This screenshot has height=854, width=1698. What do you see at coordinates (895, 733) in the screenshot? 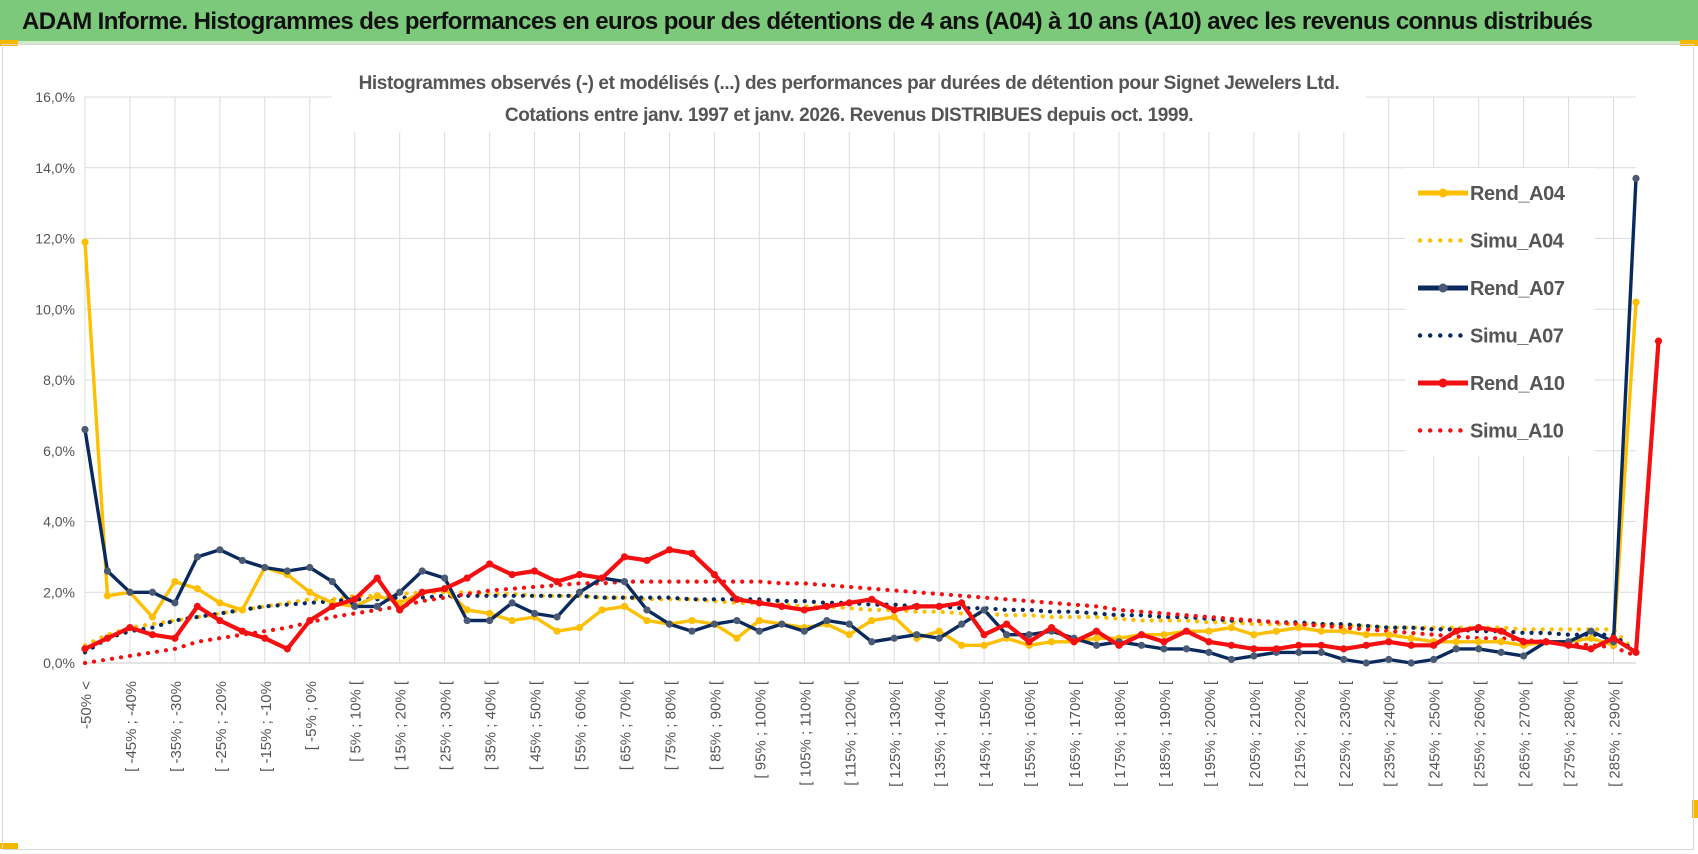
I see `x-tick-label: [ 125% ; 130% [` at bounding box center [895, 733].